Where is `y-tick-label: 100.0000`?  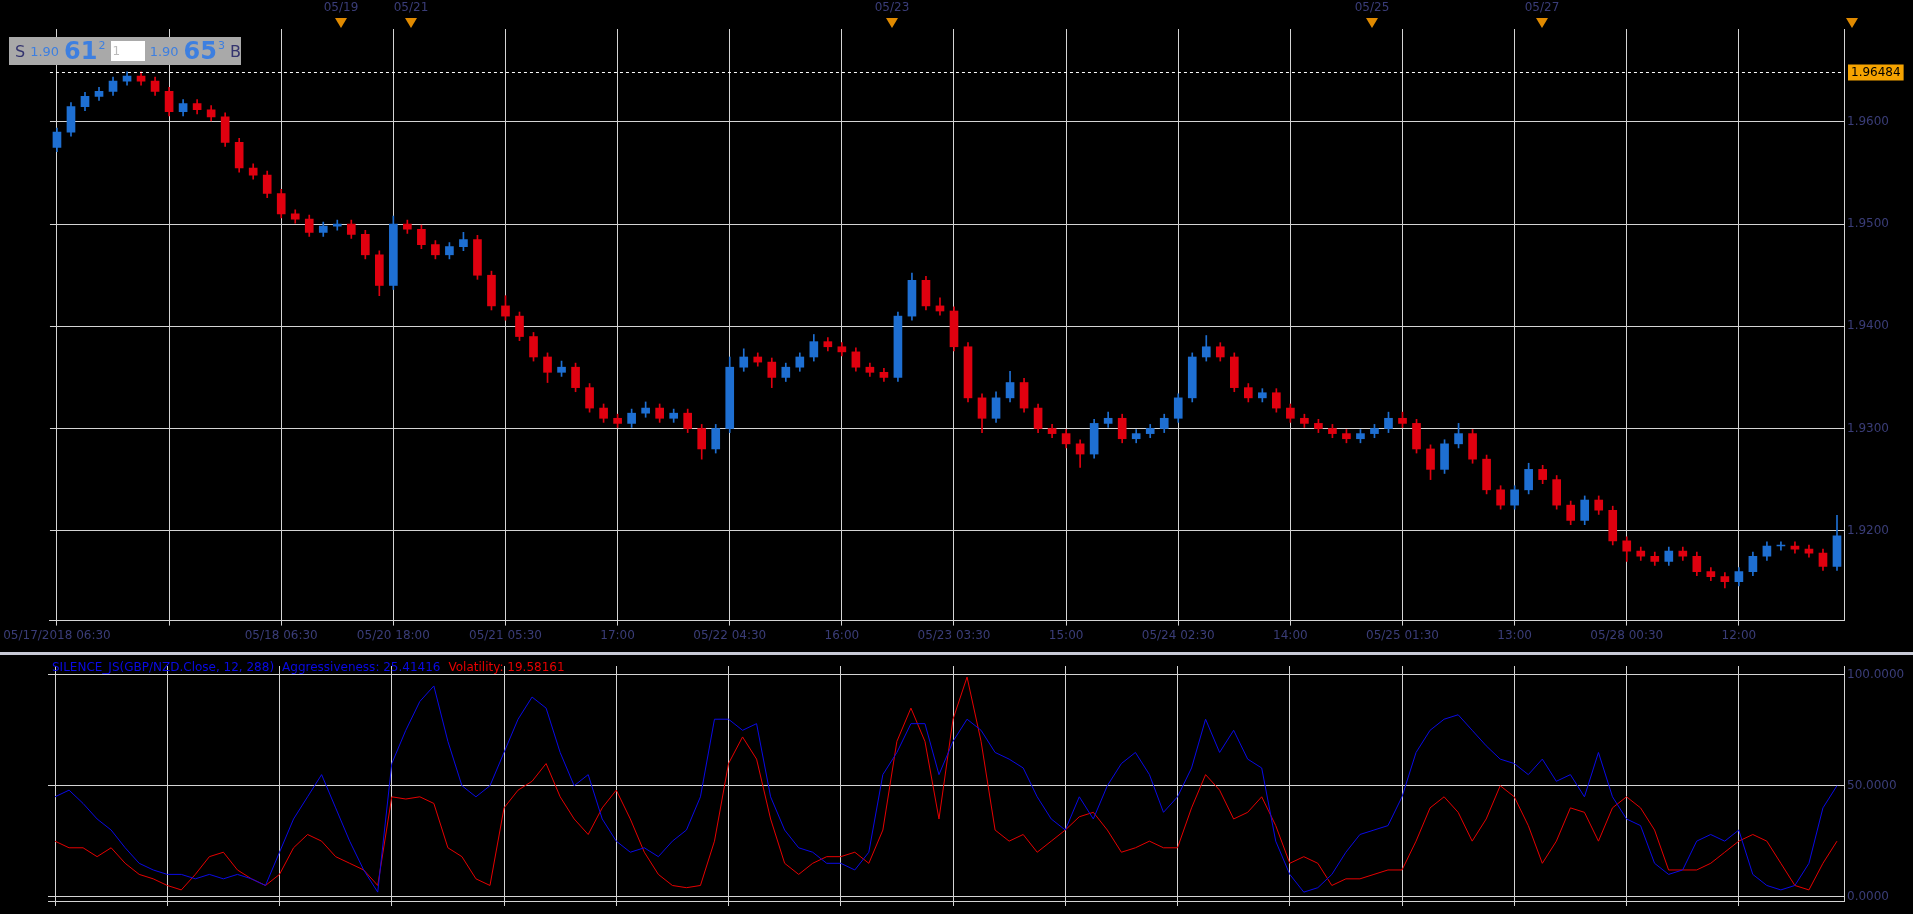
y-tick-label: 100.0000 is located at coordinates (1876, 673).